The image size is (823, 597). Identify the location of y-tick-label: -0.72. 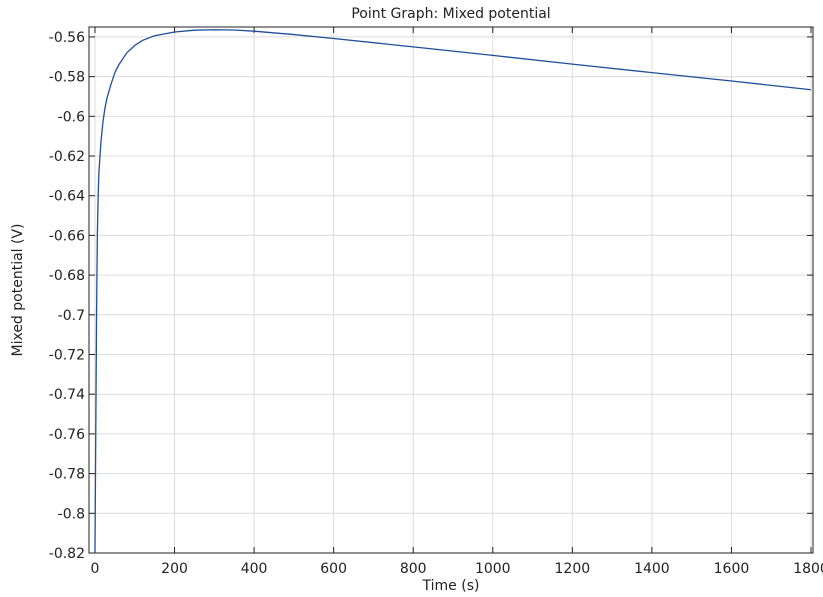
(67, 356).